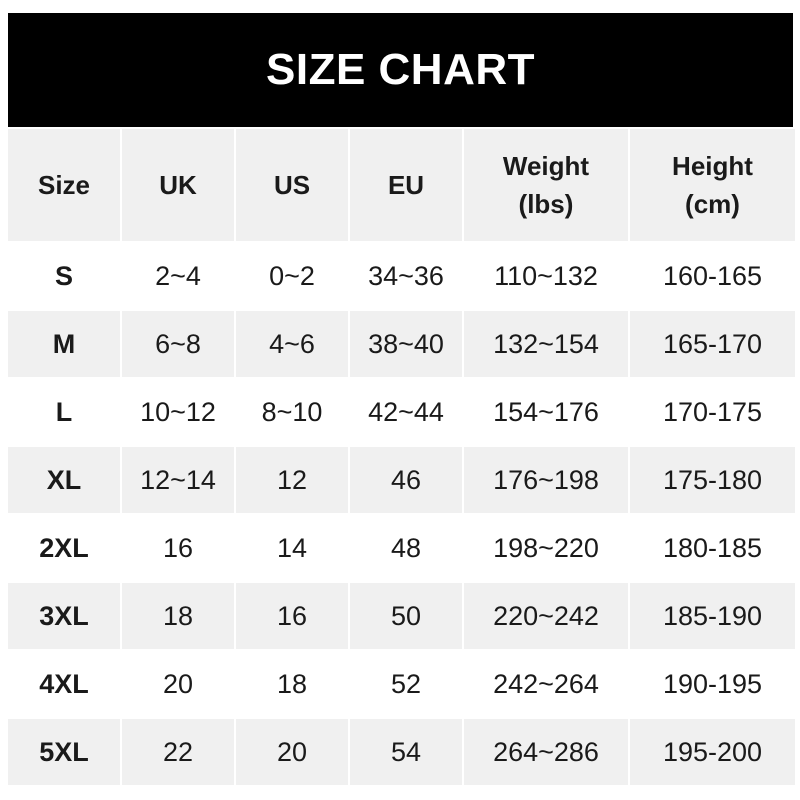 This screenshot has height=800, width=800. Describe the element at coordinates (712, 479) in the screenshot. I see `table-cell: 175-180` at that location.